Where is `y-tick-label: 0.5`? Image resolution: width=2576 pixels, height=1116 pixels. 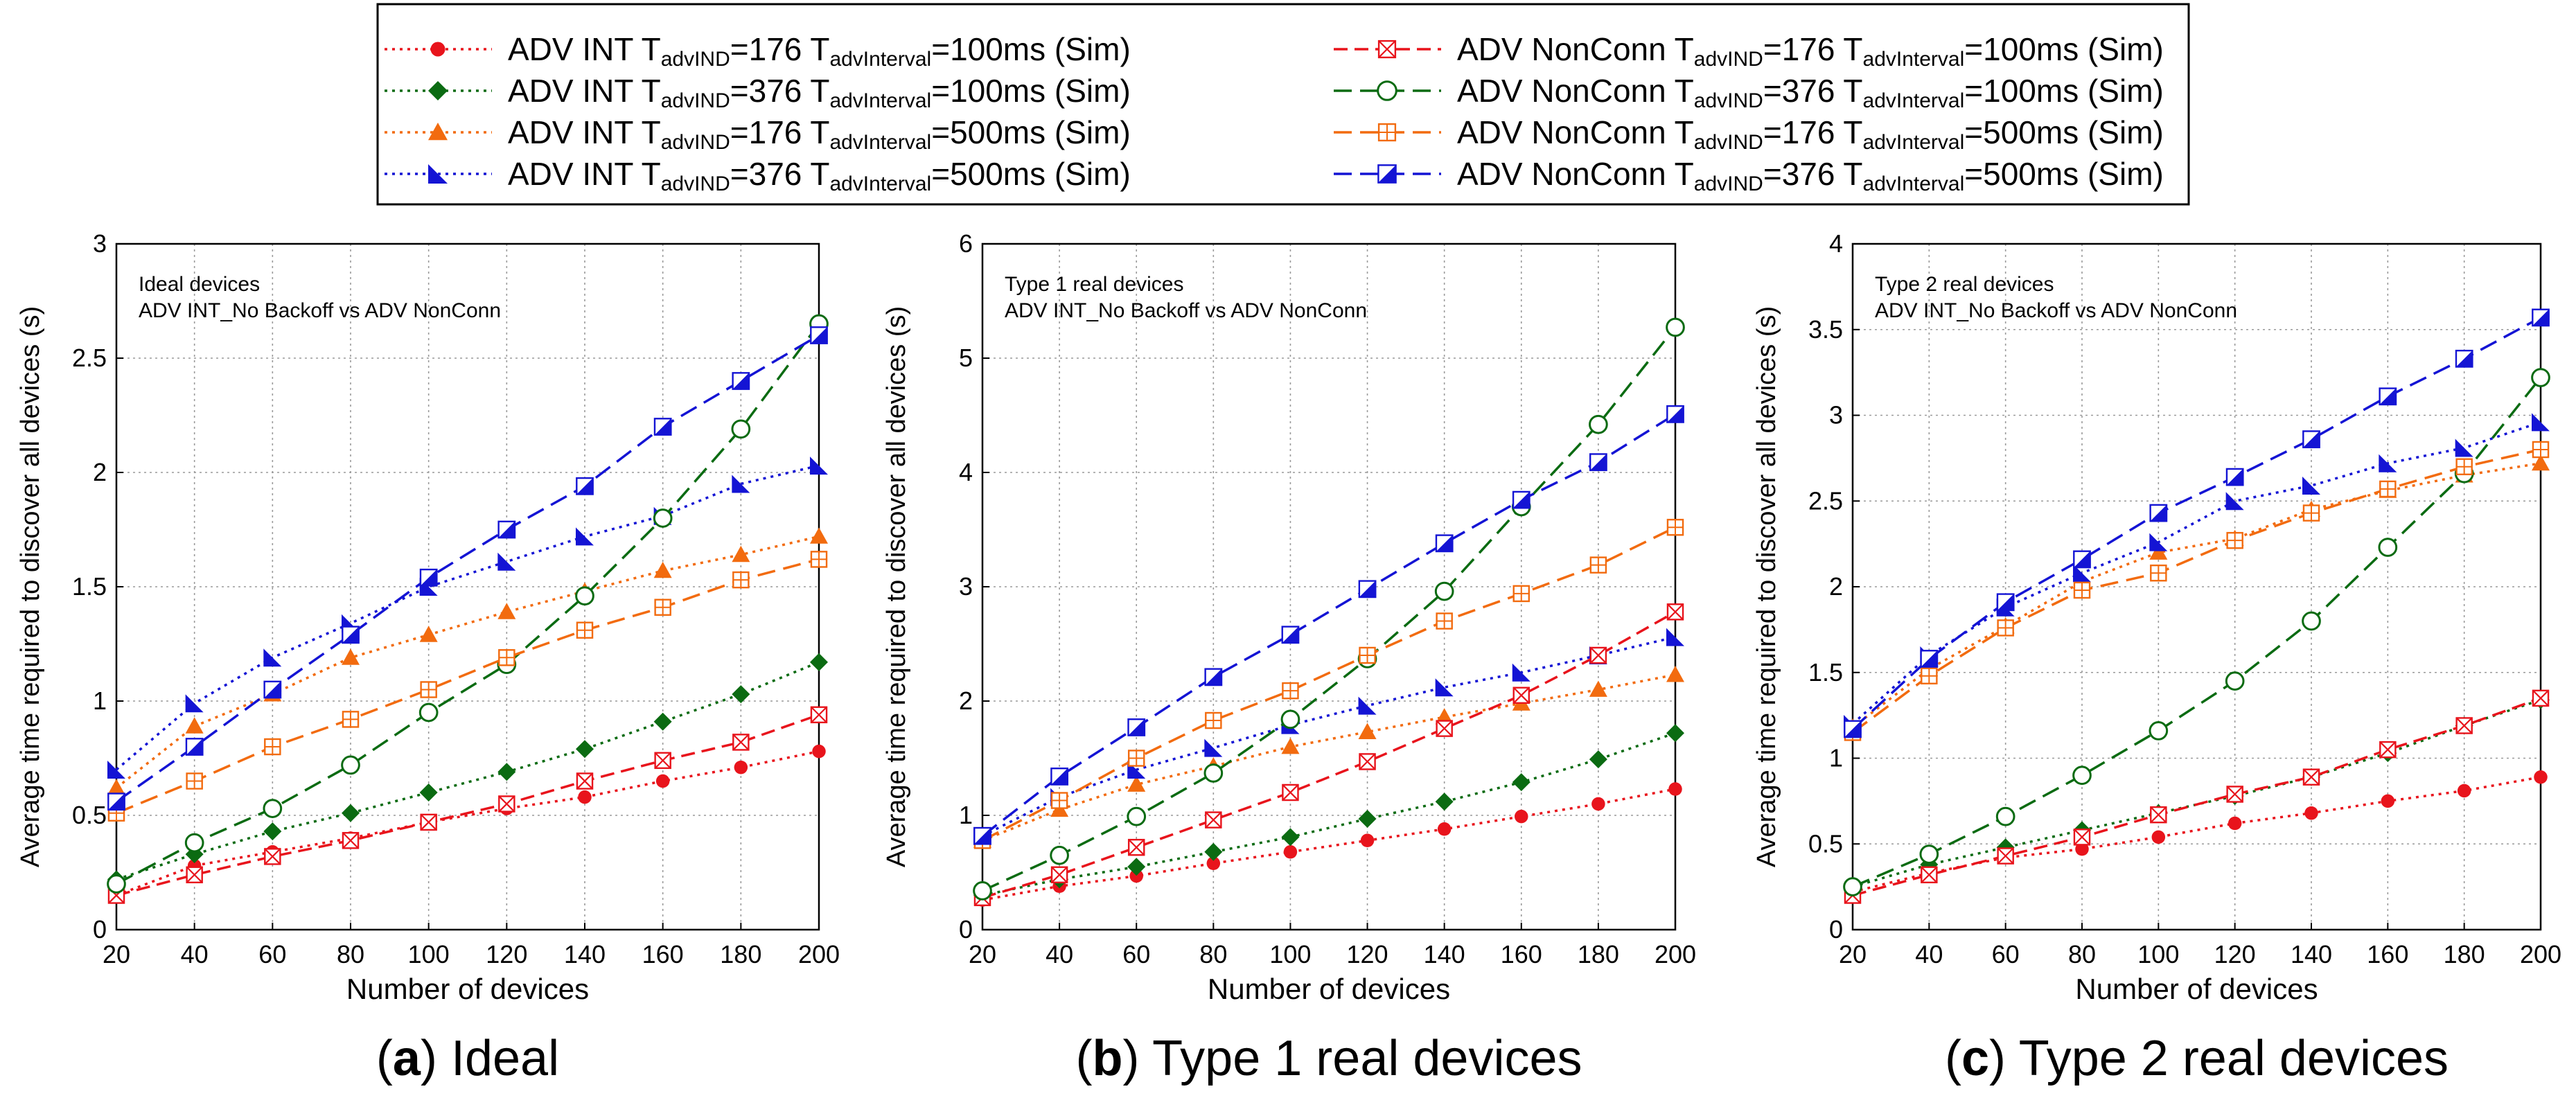 y-tick-label: 0.5 is located at coordinates (1825, 843).